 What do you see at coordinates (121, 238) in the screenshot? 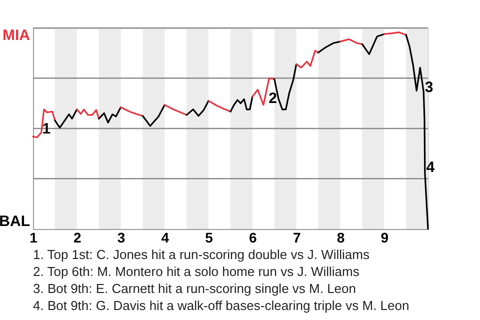
I see `x-tick-label: 3` at bounding box center [121, 238].